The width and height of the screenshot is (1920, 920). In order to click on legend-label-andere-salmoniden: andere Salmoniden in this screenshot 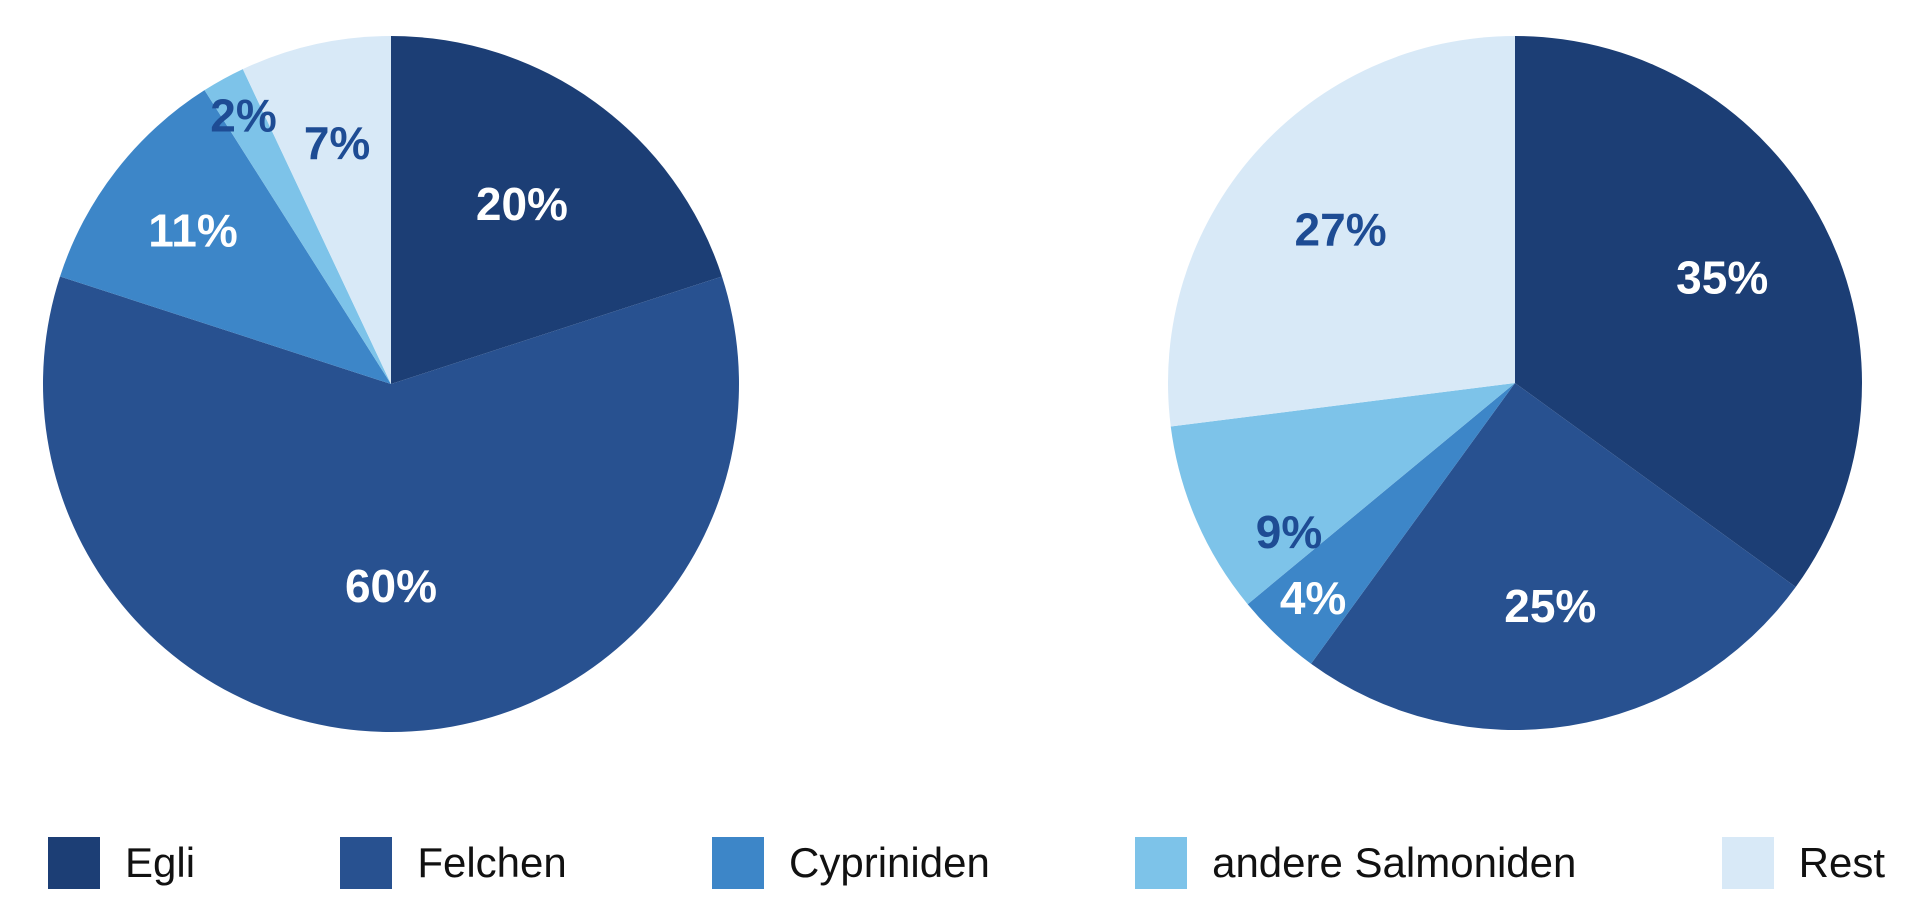, I will do `click(1394, 862)`.